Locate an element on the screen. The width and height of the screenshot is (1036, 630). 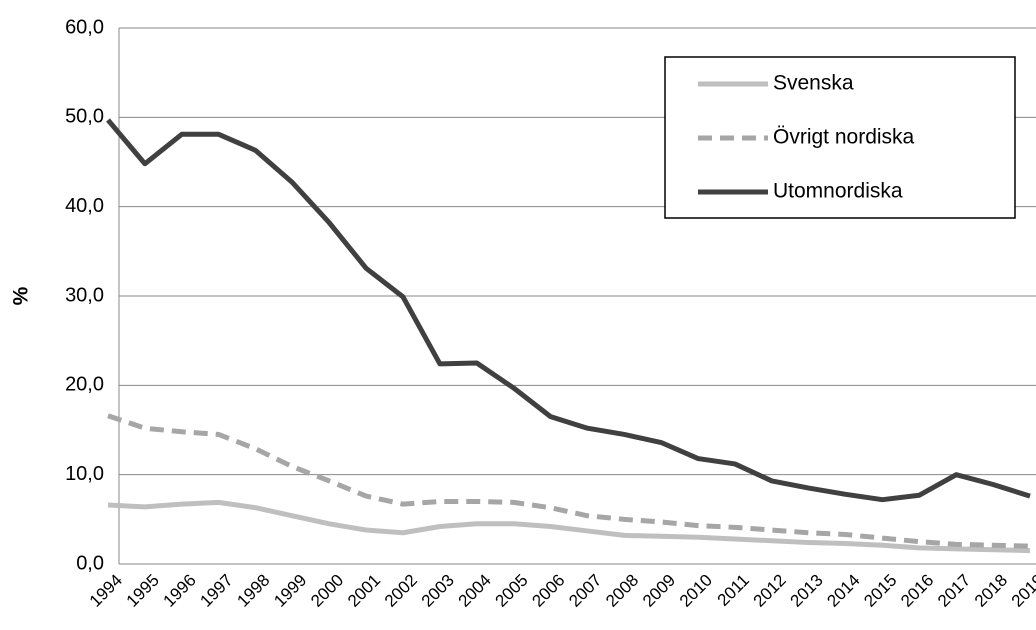
x-tick-label: 1998 is located at coordinates (253, 591).